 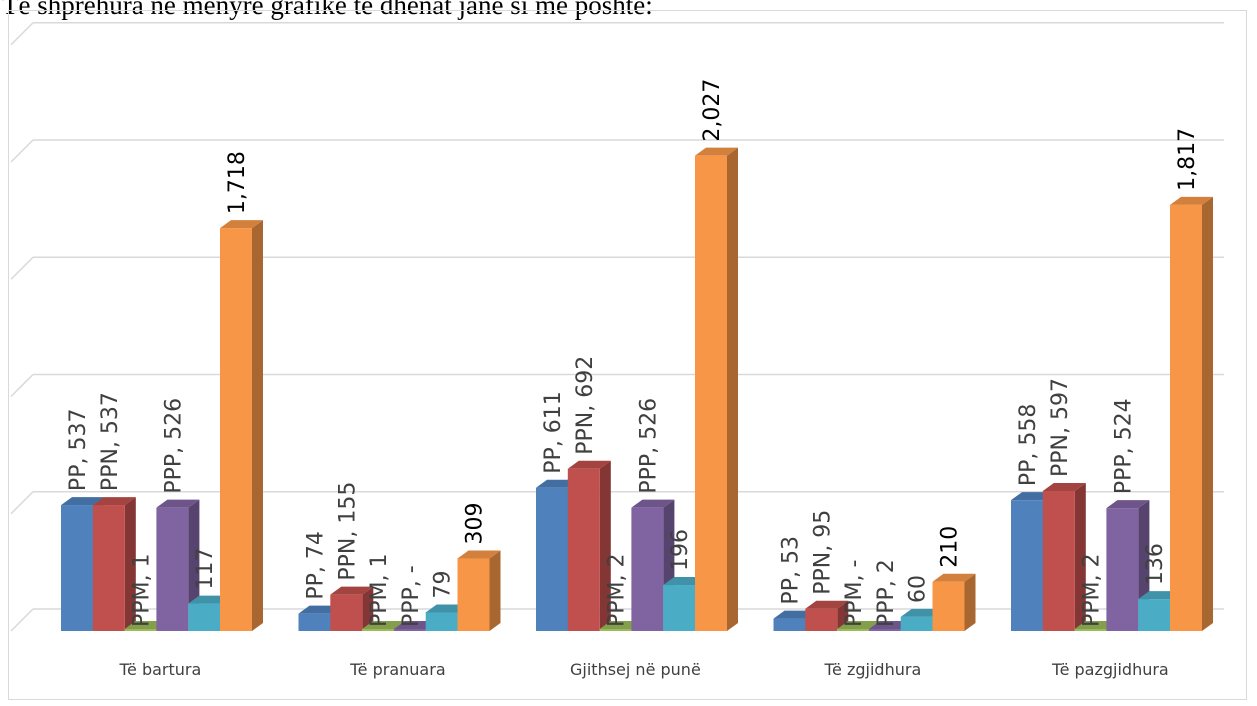 I want to click on data-label: 309, so click(x=475, y=524).